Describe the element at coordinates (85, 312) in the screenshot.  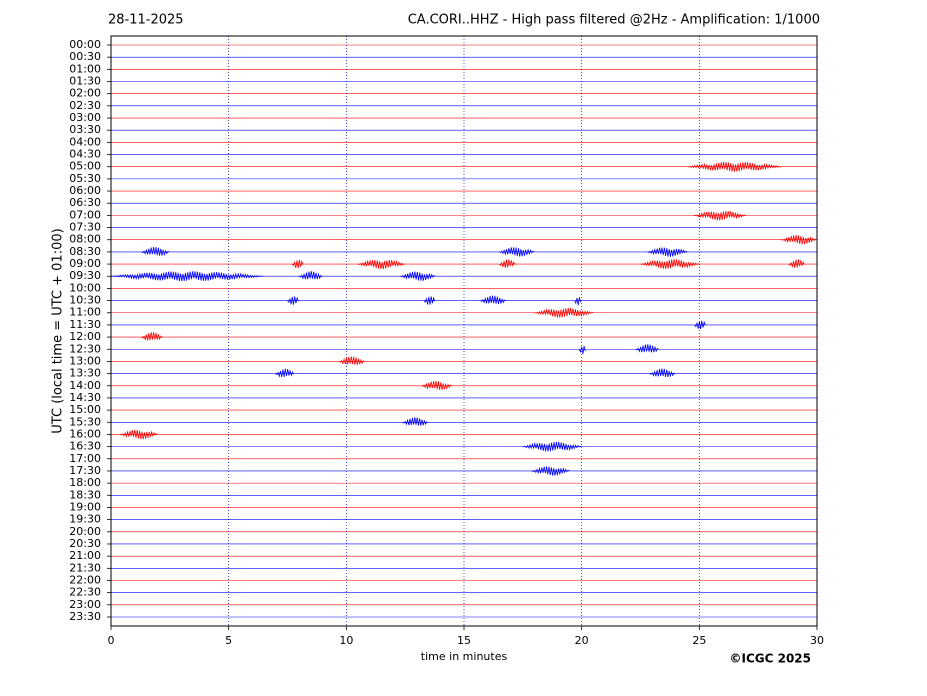
I see `y-tick-label: 11:00` at that location.